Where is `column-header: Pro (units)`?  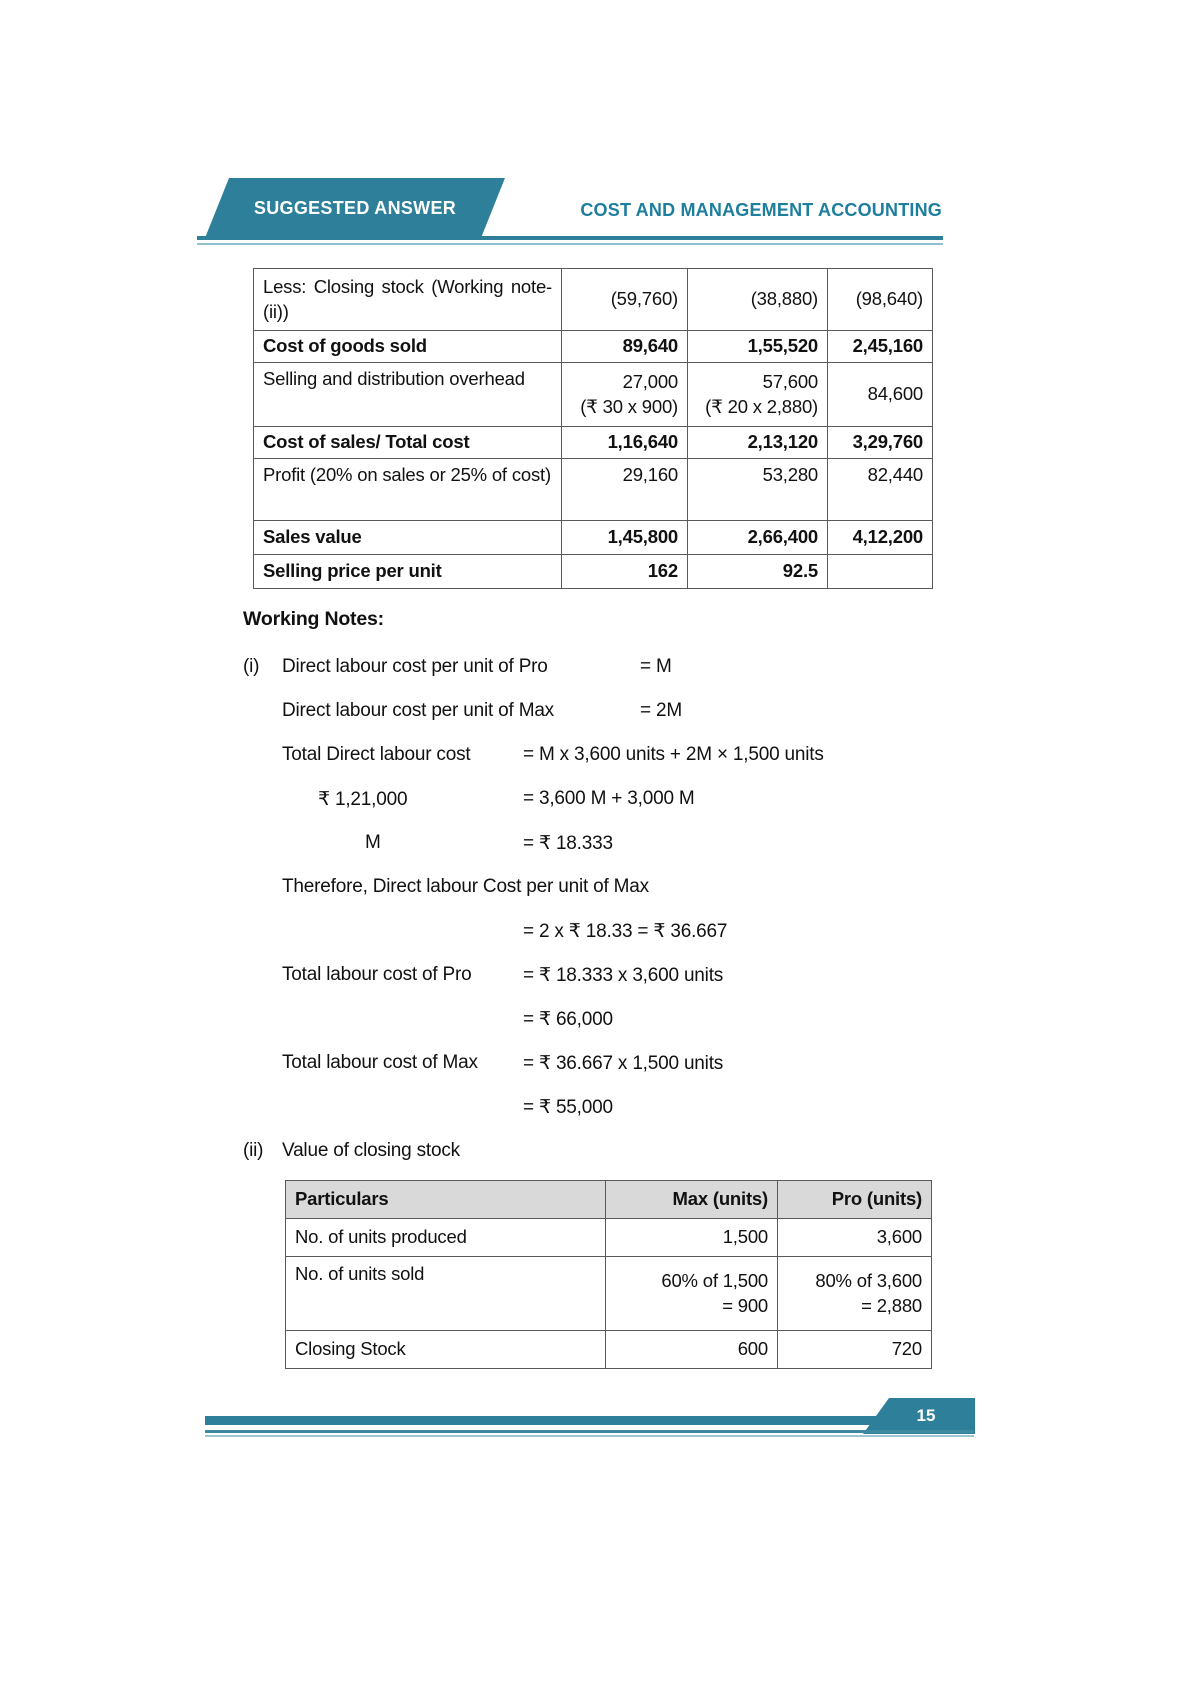 column-header: Pro (units) is located at coordinates (854, 1199).